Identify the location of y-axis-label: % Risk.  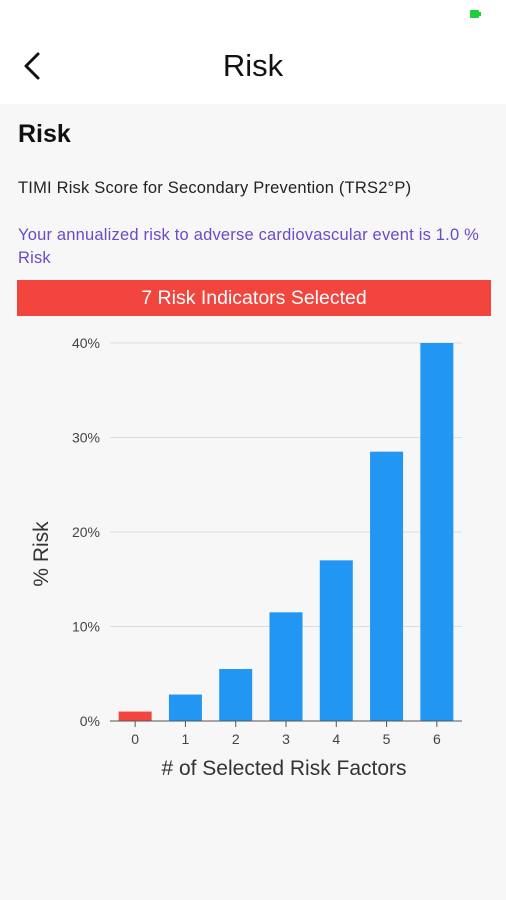
(41, 554).